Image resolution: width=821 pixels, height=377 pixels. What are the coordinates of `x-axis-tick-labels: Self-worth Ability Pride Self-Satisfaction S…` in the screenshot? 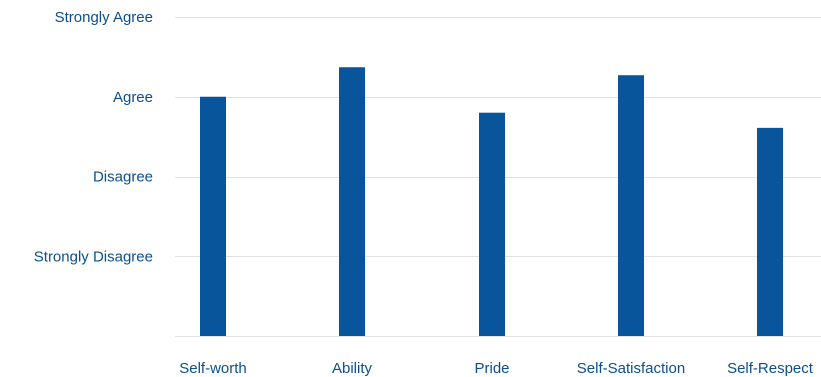 It's located at (496, 368).